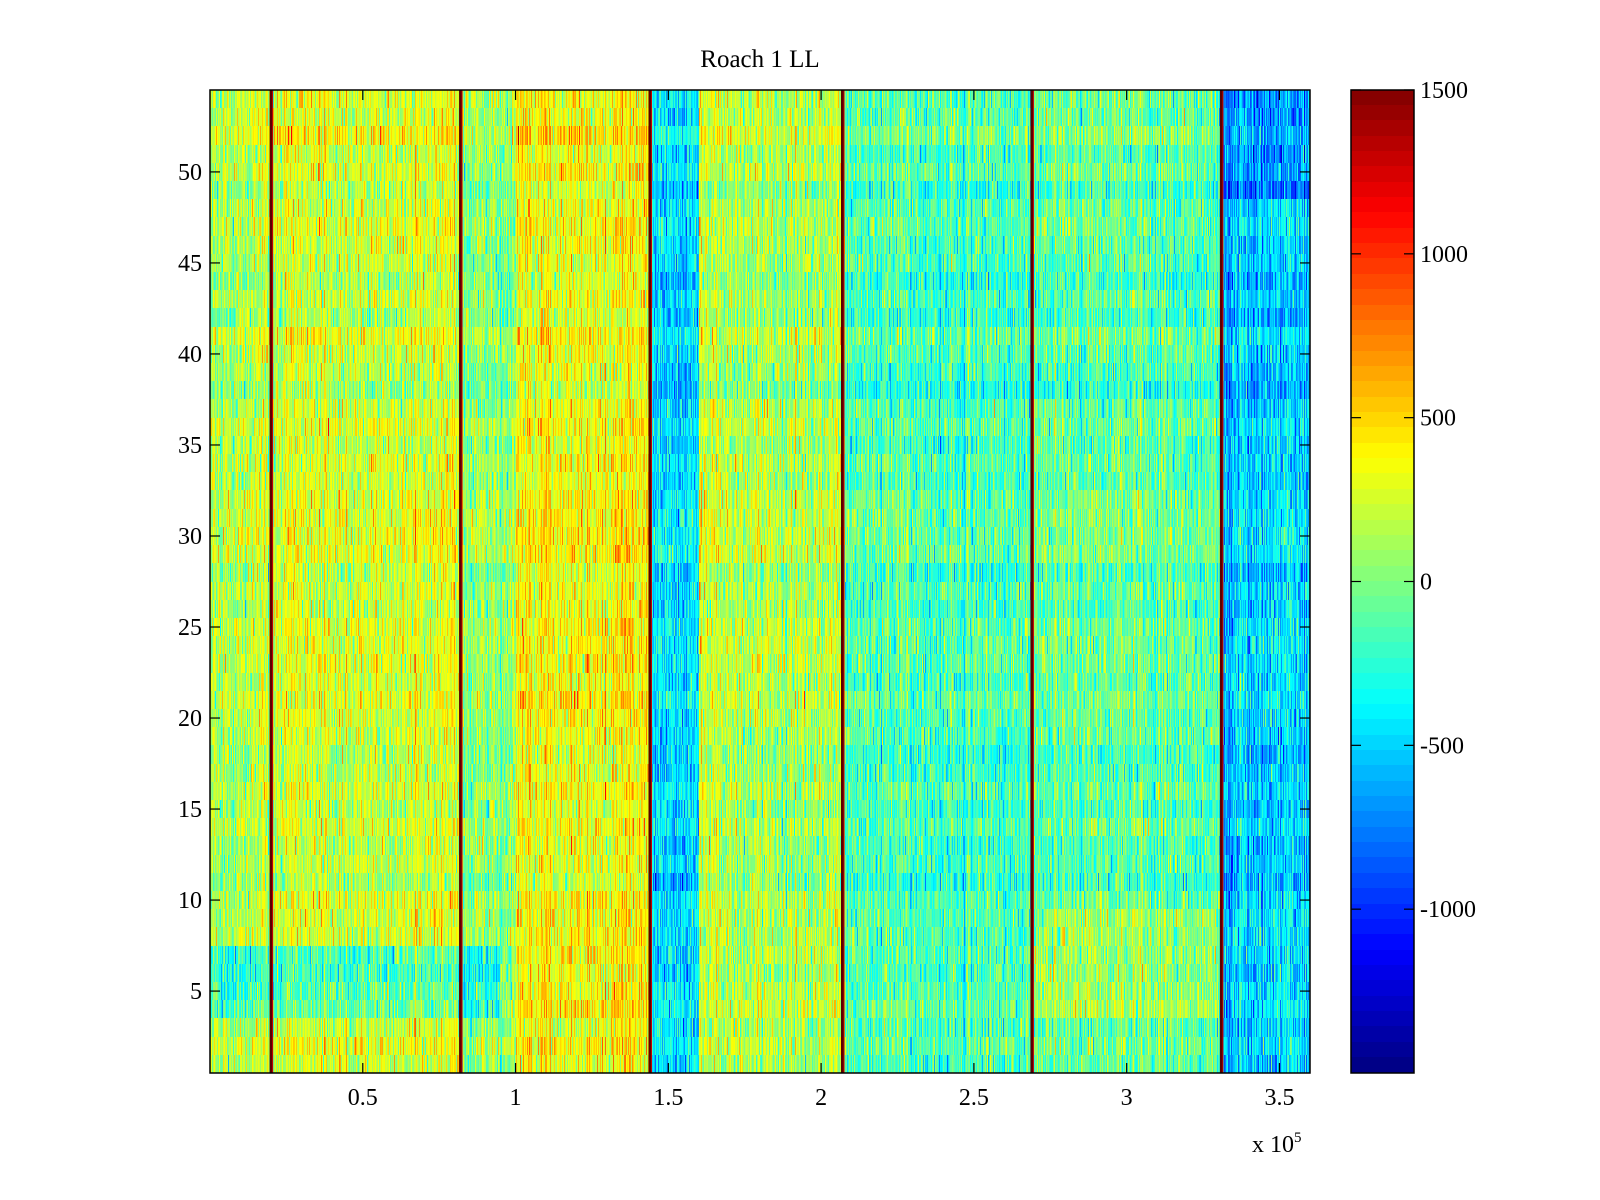 Image resolution: width=1600 pixels, height=1200 pixels. Describe the element at coordinates (1273, 1145) in the screenshot. I see `x-axis-multiplier-base: x 10` at that location.